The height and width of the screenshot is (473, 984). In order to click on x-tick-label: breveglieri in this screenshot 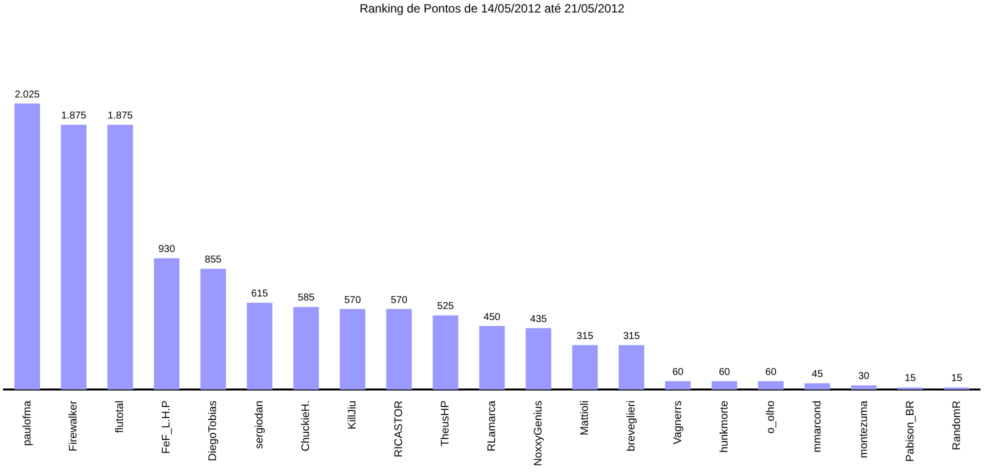, I will do `click(631, 426)`.